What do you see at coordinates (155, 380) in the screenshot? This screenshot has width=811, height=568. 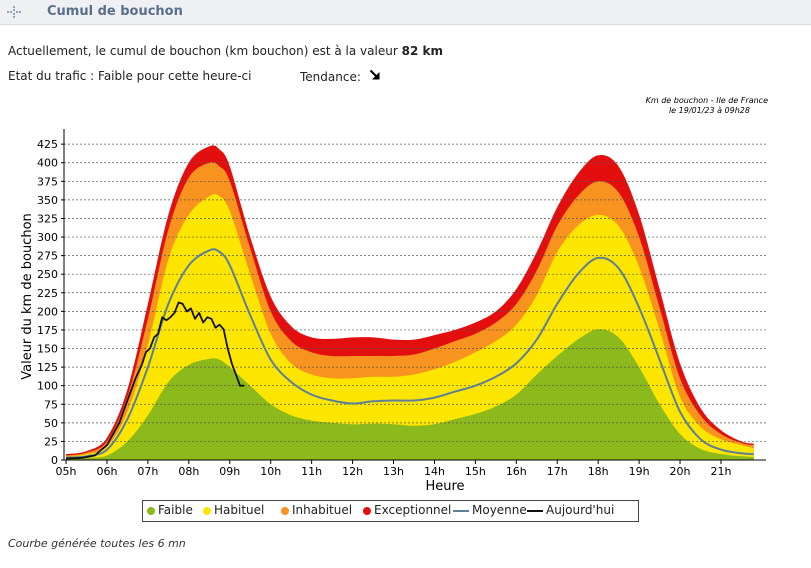 I see `series-aujourdhui` at bounding box center [155, 380].